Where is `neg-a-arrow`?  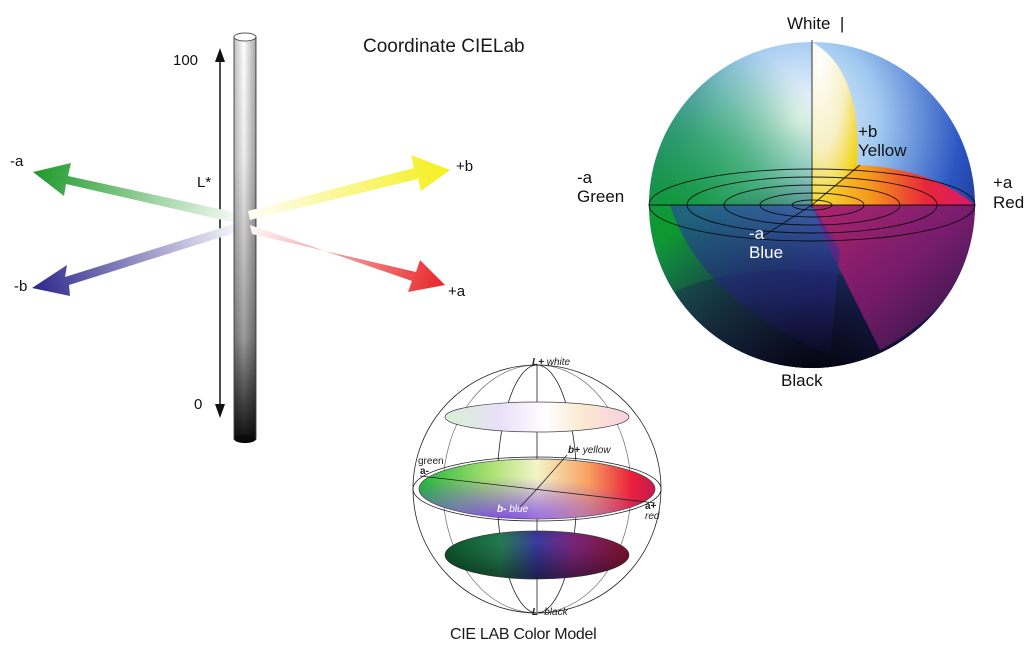
neg-a-arrow is located at coordinates (137, 193).